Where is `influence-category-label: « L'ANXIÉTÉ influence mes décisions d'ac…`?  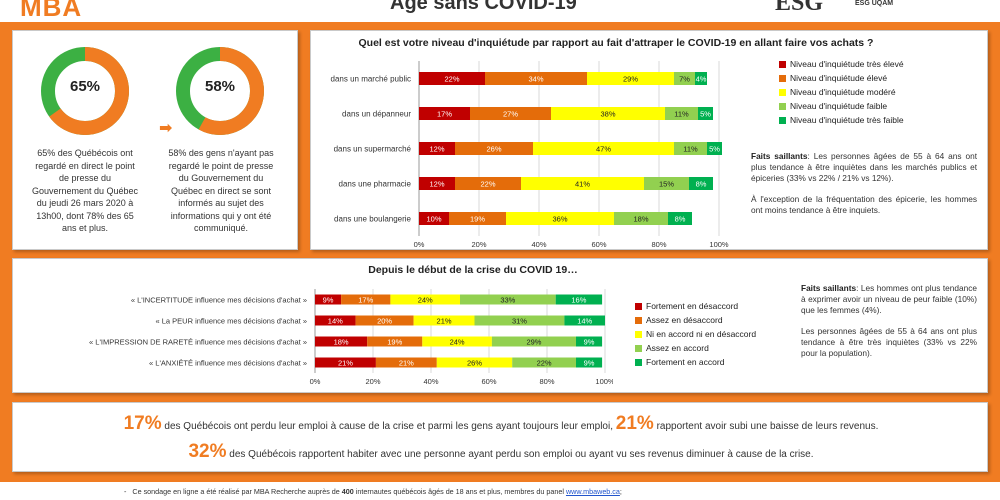 influence-category-label: « L'ANXIÉTÉ influence mes décisions d'ac… is located at coordinates (228, 363).